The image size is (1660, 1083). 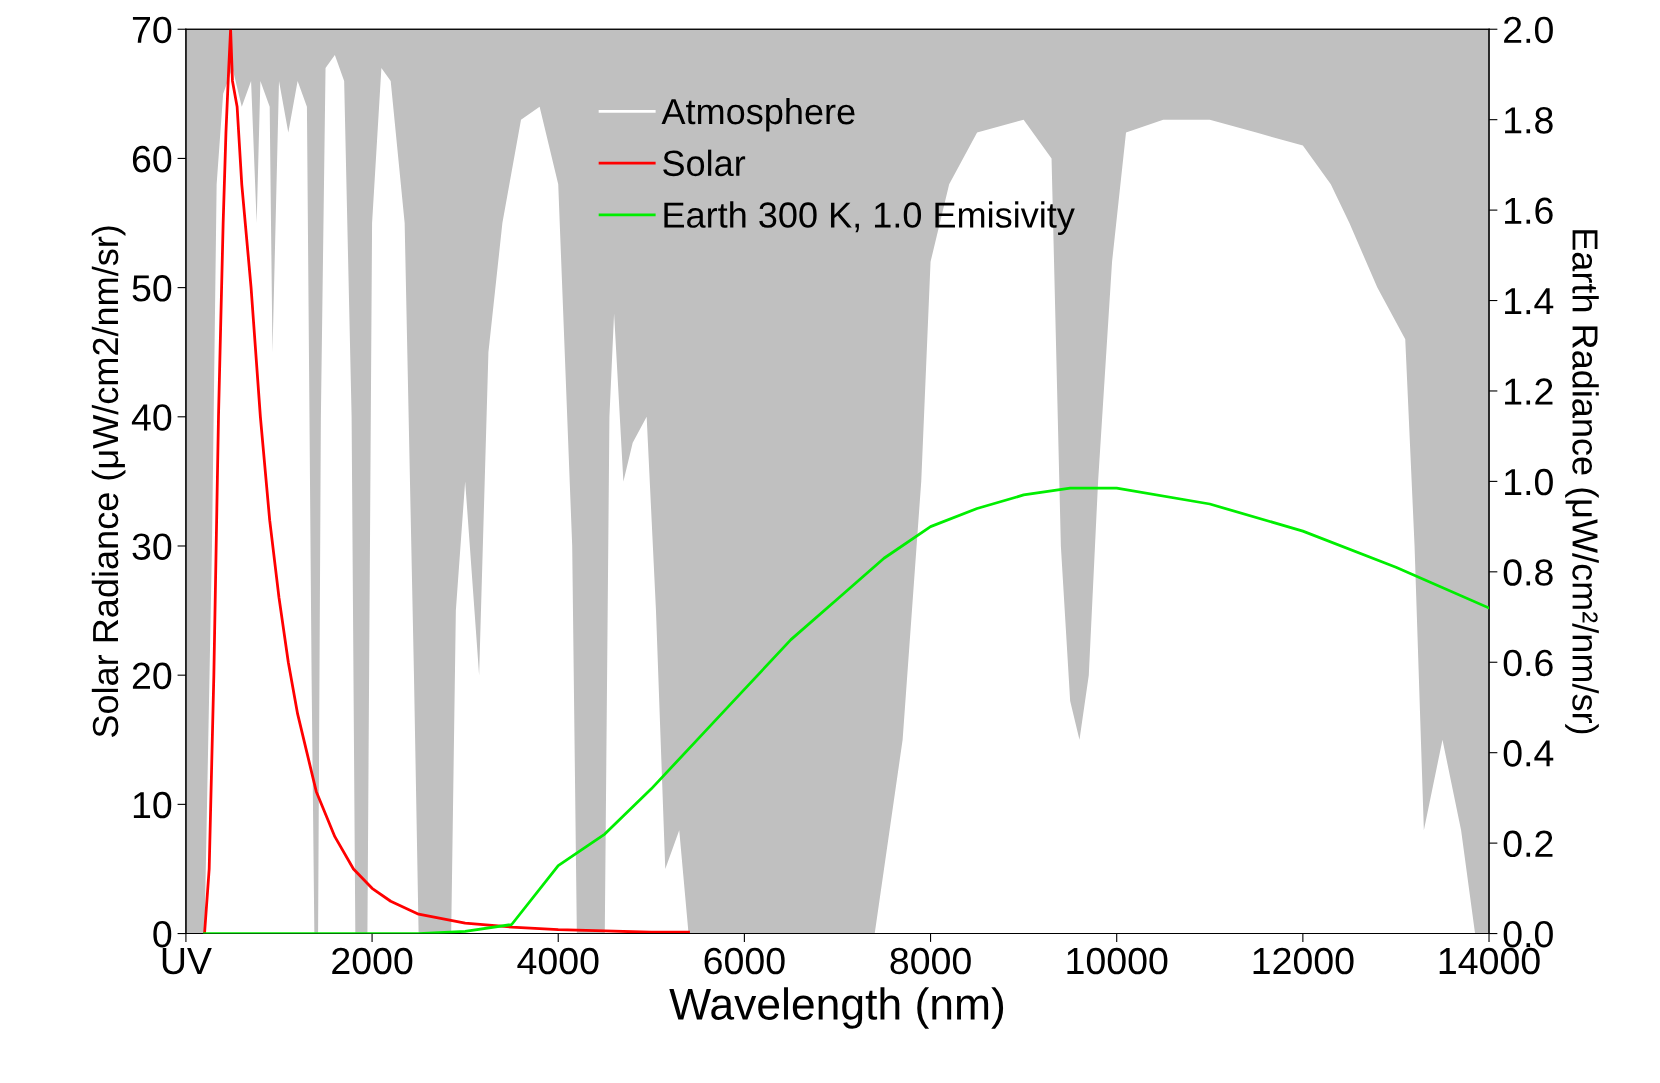 I want to click on y-tick-label: 30, so click(x=152, y=546).